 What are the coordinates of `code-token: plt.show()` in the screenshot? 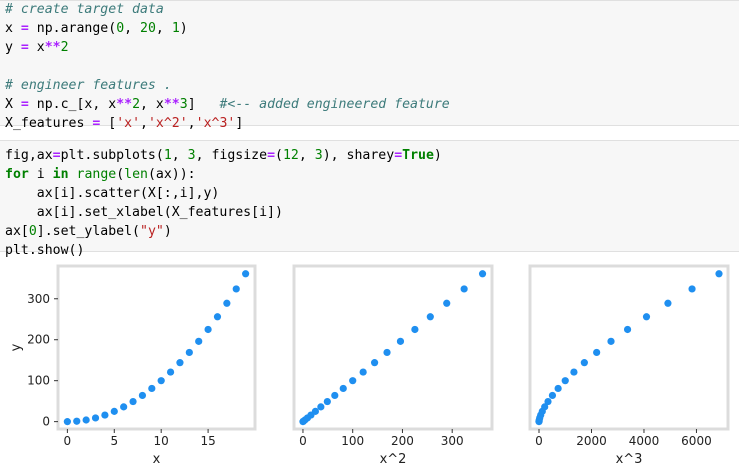 It's located at (45, 250).